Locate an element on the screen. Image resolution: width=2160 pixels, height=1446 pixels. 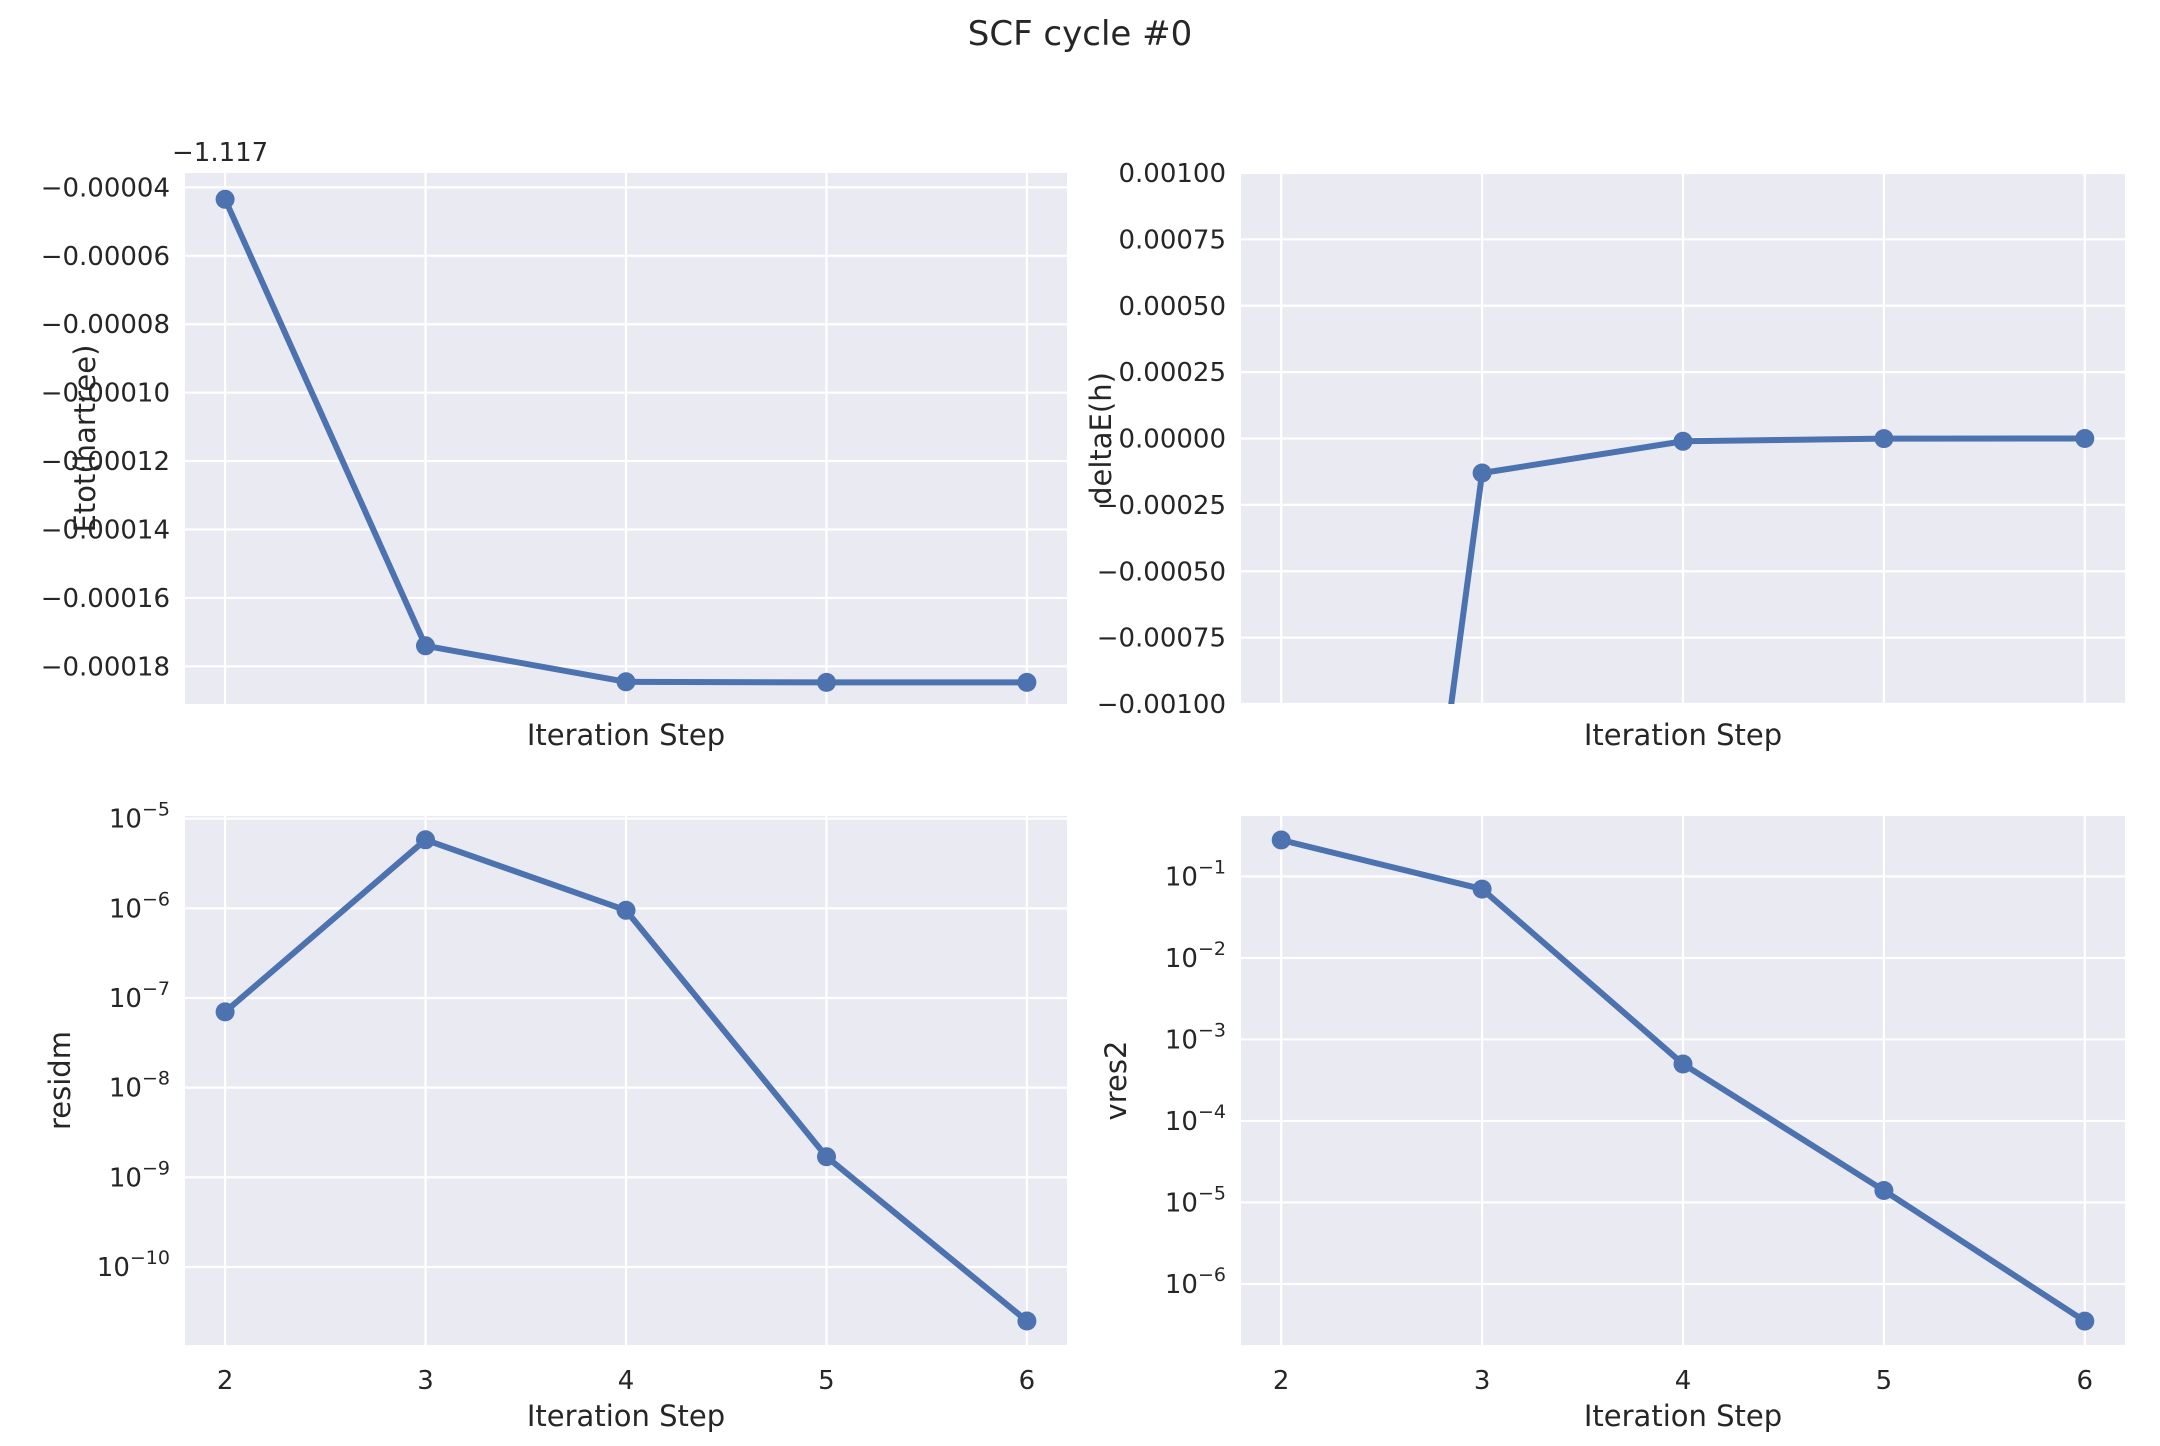
y-tick-label: 10⁻⁷ is located at coordinates (139, 996).